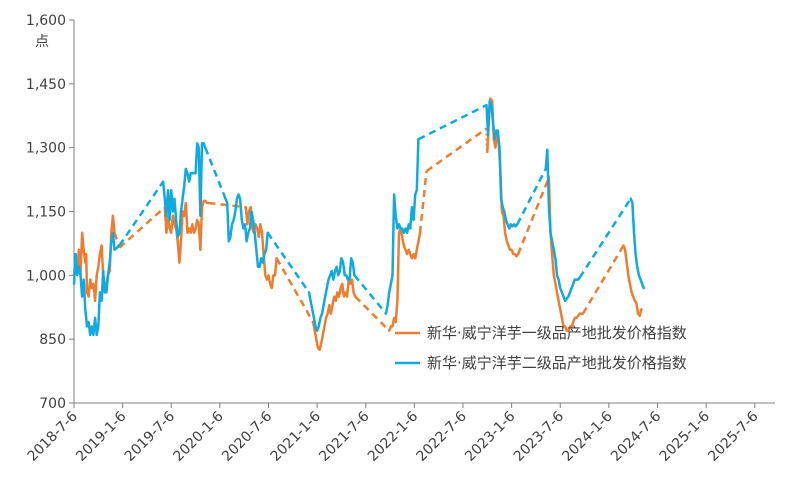 This screenshot has height=491, width=800. Describe the element at coordinates (52, 340) in the screenshot. I see `y-tick-label: 850` at that location.